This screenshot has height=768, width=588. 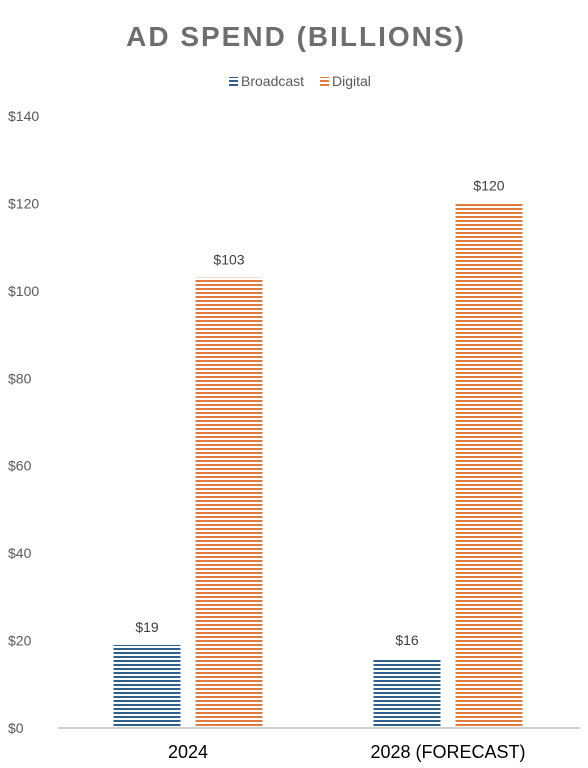 I want to click on y-axis: $0 $20 $40 $60 $80 $100 $120 $140, so click(x=23, y=422).